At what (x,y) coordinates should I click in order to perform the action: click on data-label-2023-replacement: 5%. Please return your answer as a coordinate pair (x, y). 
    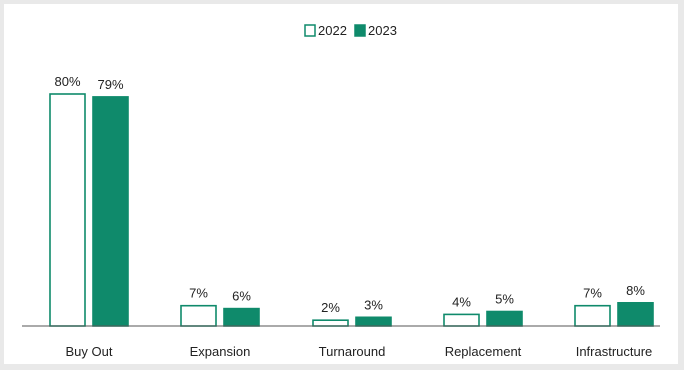
    Looking at the image, I should click on (504, 299).